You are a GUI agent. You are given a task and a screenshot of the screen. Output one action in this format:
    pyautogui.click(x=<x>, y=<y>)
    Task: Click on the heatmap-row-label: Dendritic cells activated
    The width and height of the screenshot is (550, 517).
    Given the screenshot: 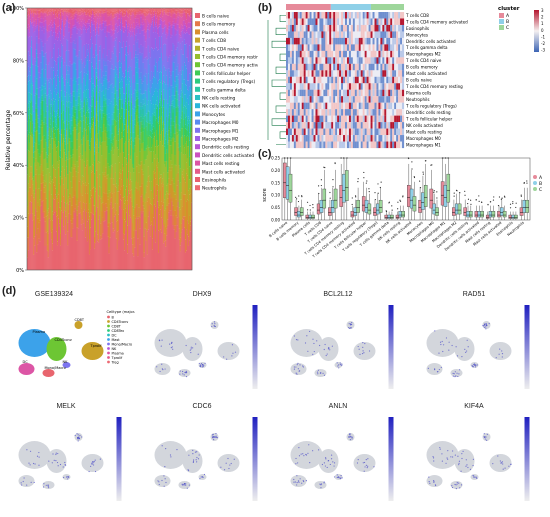 What is the action you would take?
    pyautogui.click(x=431, y=41)
    